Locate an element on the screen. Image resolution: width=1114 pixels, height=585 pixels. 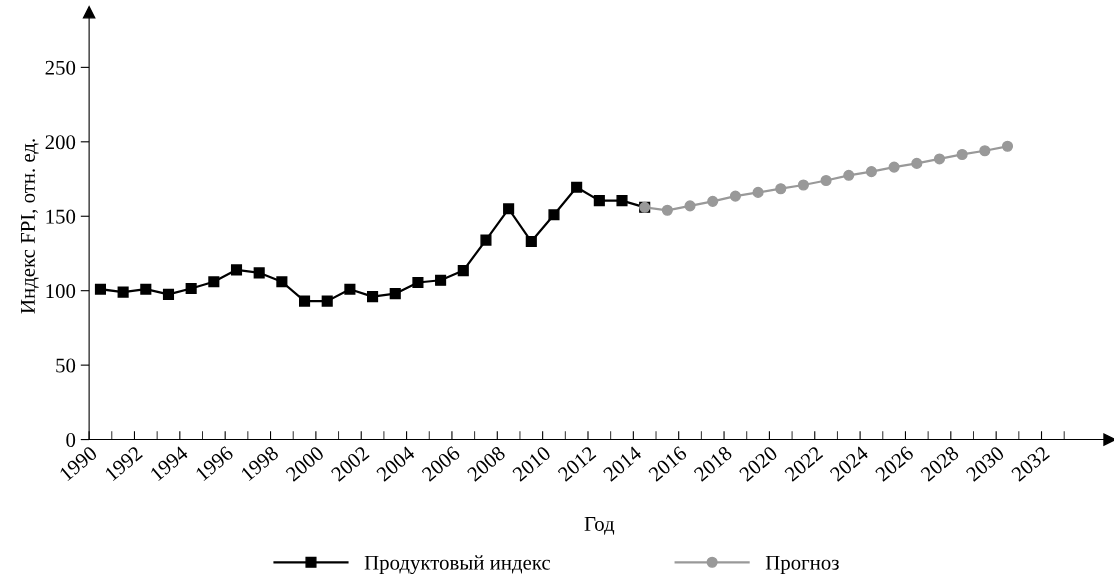
y-tick-label: 50 is located at coordinates (66, 365).